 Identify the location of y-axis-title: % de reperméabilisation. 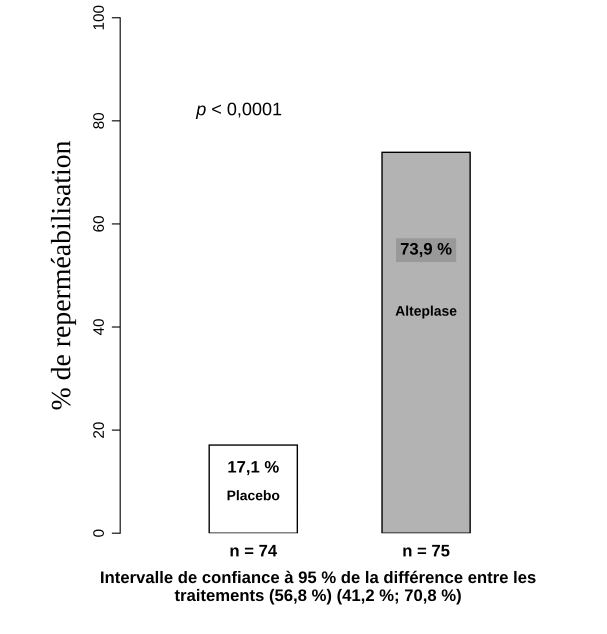
(63, 275).